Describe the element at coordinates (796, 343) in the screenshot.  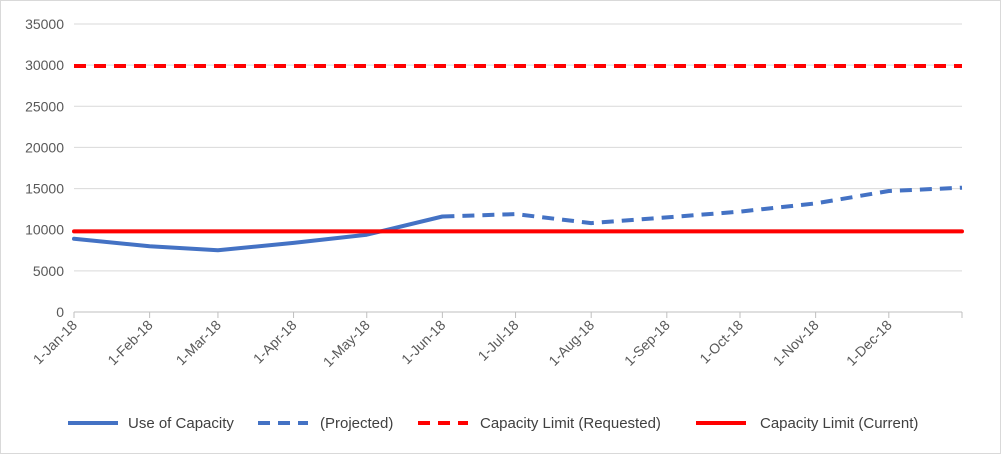
I see `x-tick-label: 1-Nov-18` at that location.